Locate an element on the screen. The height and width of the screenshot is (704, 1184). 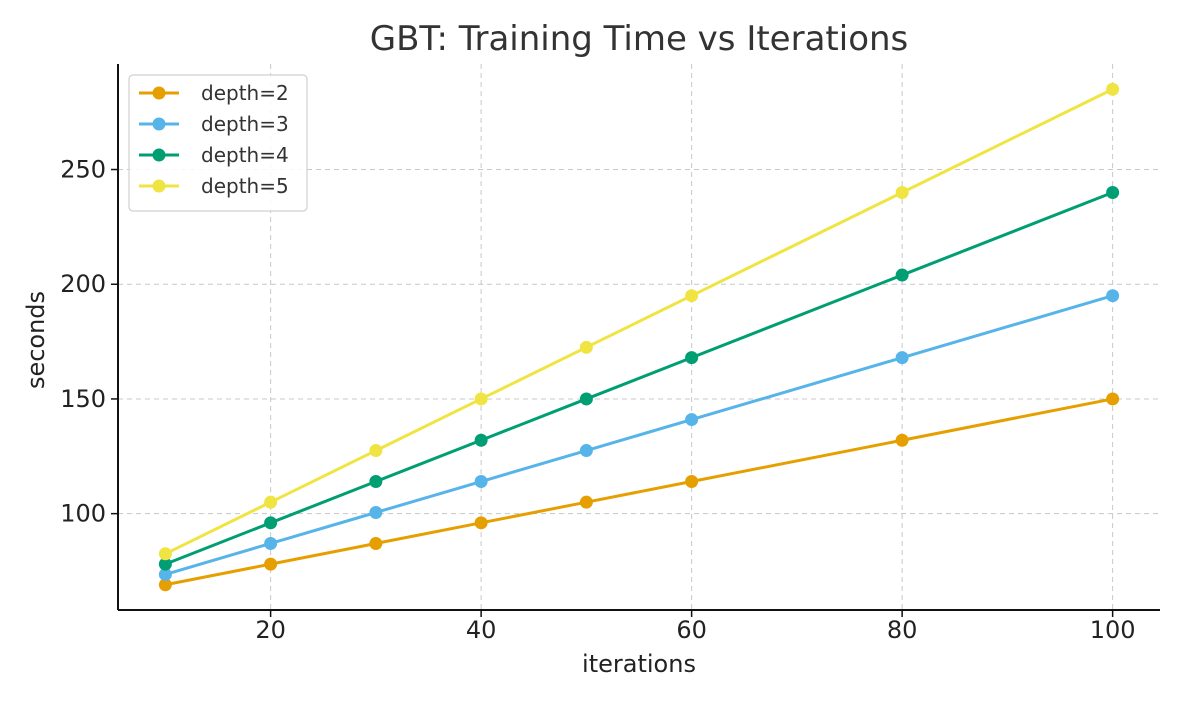
y-tick-label: 200 is located at coordinates (83, 284).